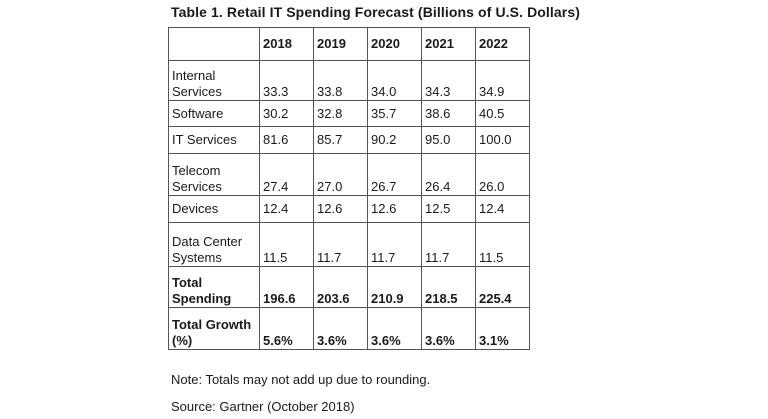 The image size is (768, 419). Describe the element at coordinates (286, 80) in the screenshot. I see `table-cell: 33.3` at that location.